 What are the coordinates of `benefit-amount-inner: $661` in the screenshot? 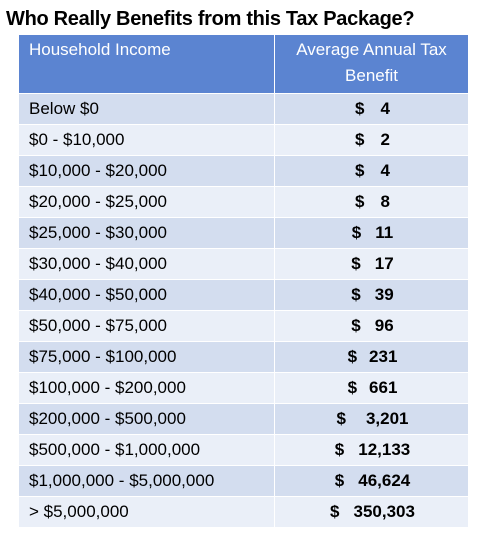 It's located at (373, 388).